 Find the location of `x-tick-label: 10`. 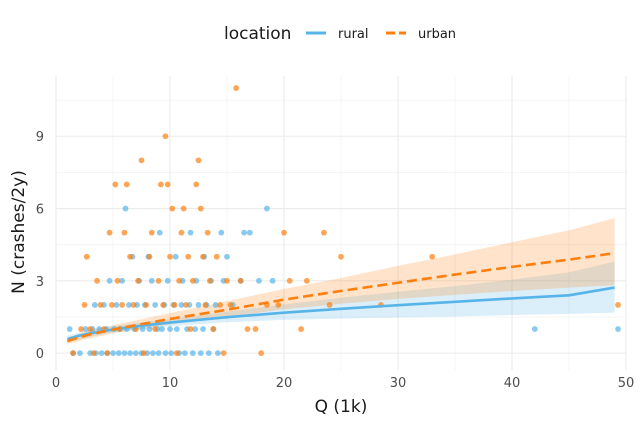

x-tick-label: 10 is located at coordinates (170, 383).